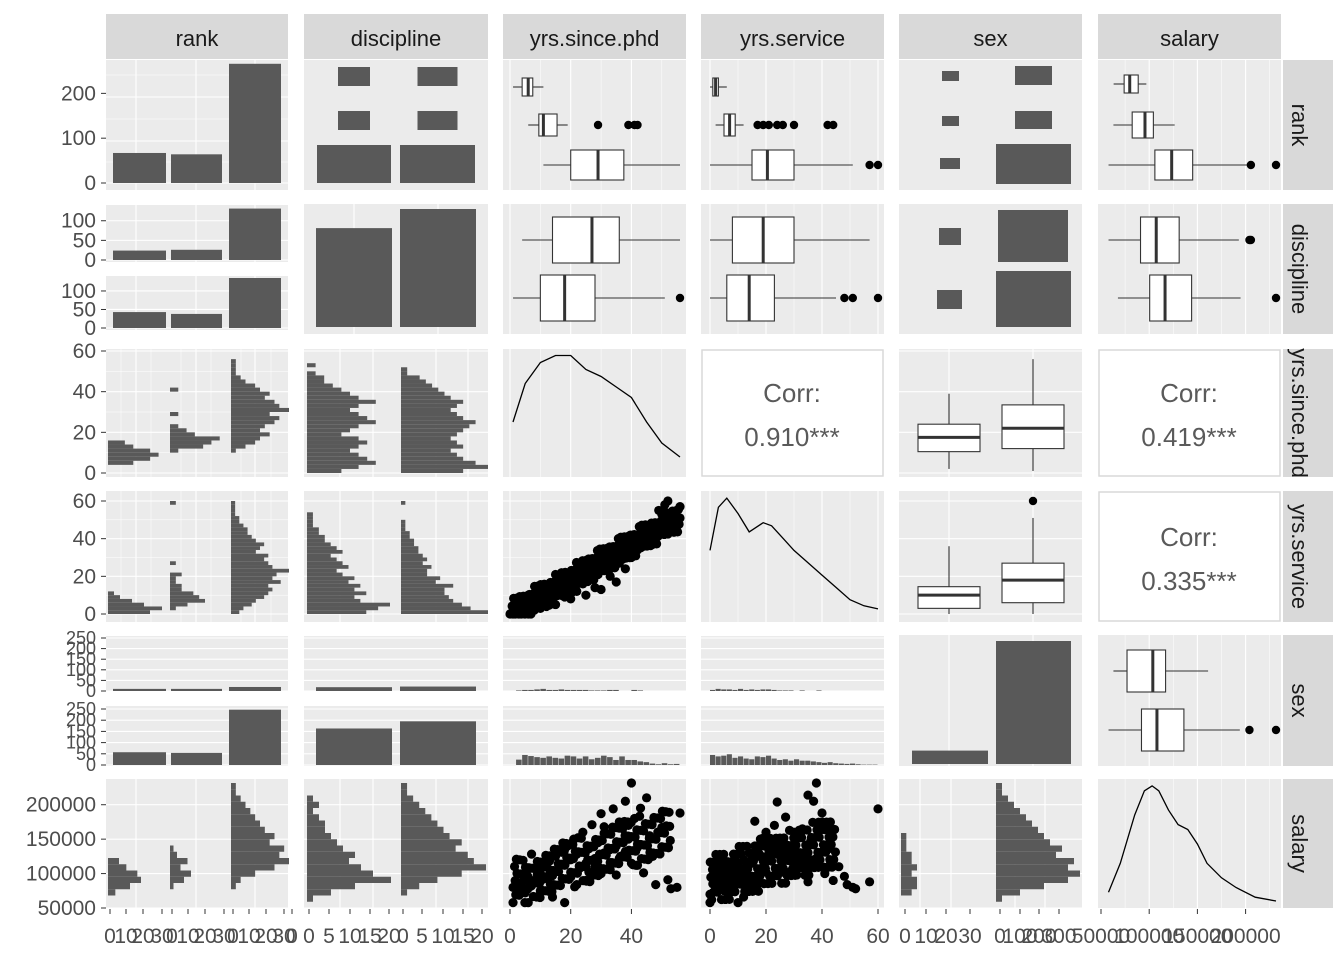 The image size is (1344, 965). What do you see at coordinates (139, 320) in the screenshot?
I see `bar-discipline-by-rank` at bounding box center [139, 320].